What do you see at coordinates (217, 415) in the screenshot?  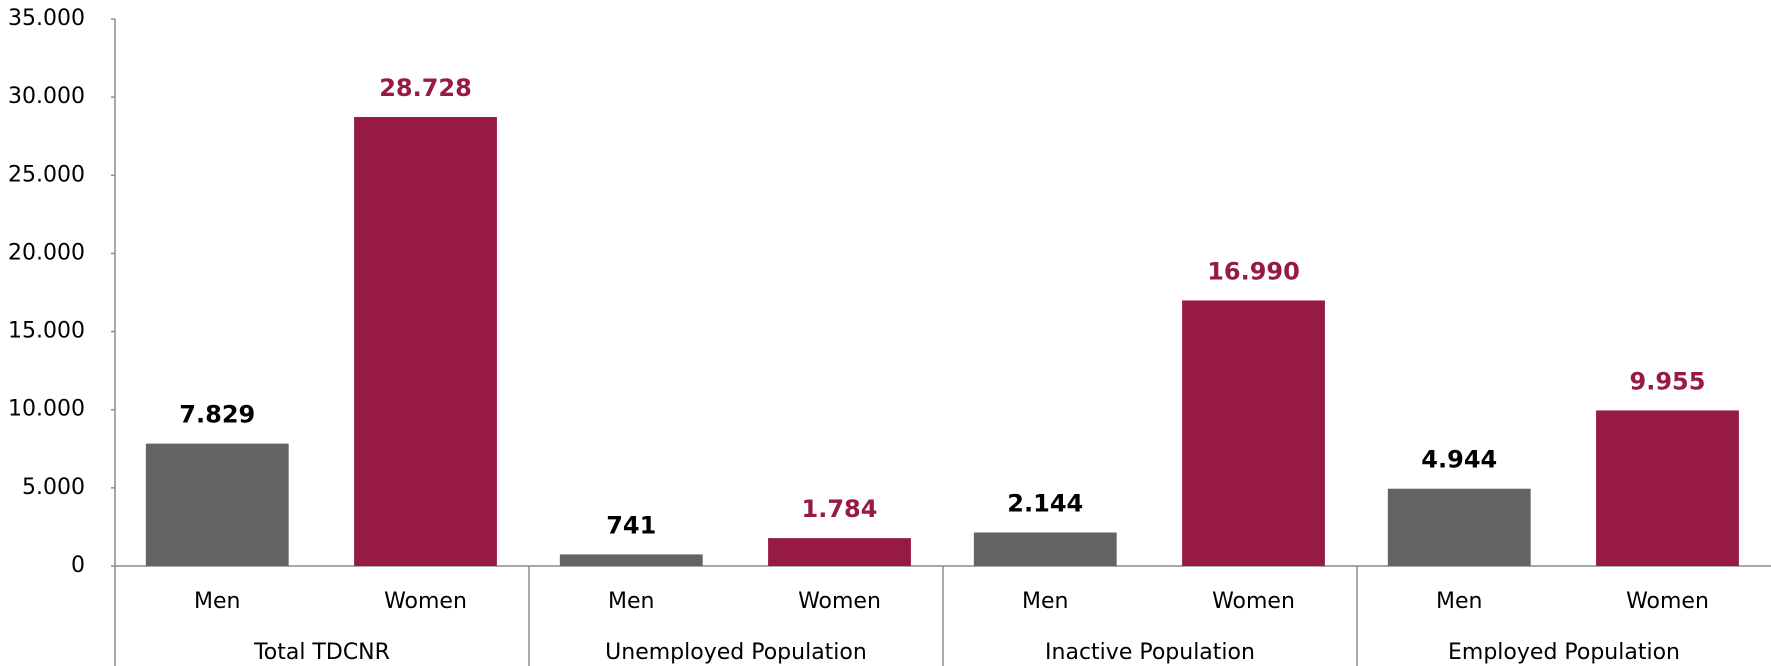 I see `data-label: 7.829` at bounding box center [217, 415].